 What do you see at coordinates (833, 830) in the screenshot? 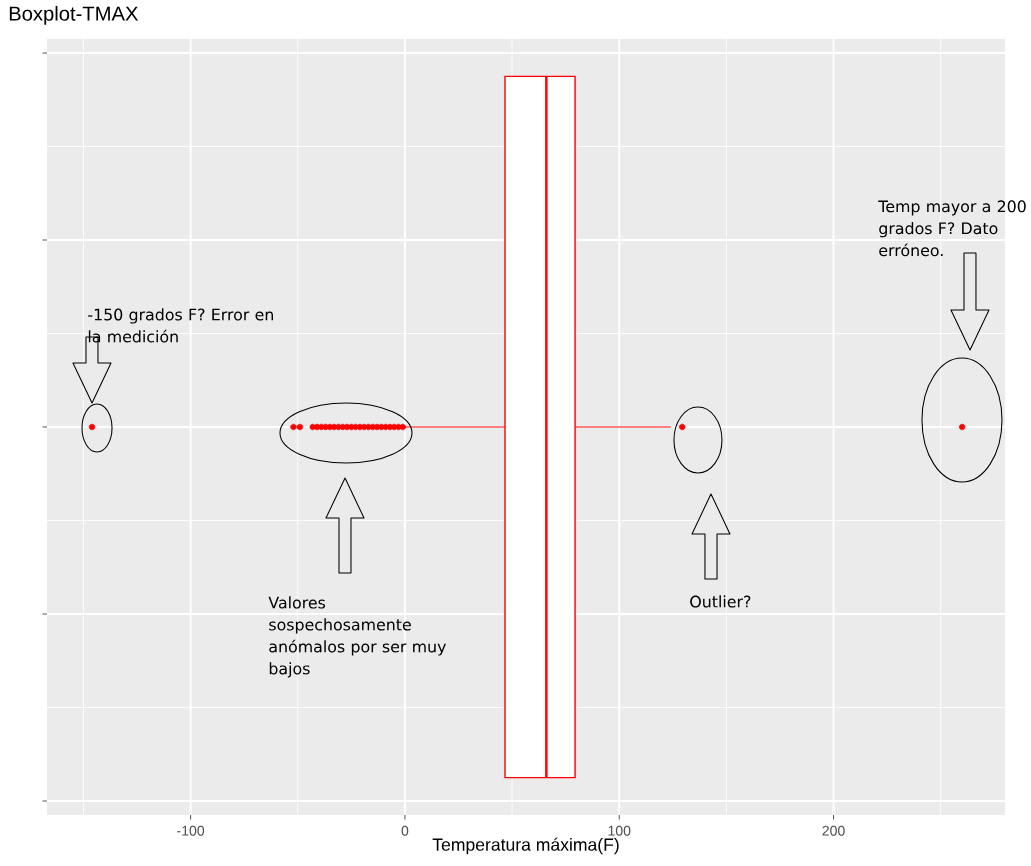
I see `x-tick-label: 200` at bounding box center [833, 830].